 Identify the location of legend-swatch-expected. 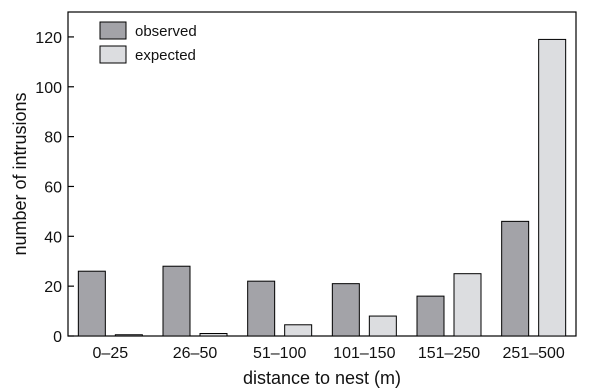
(113, 54).